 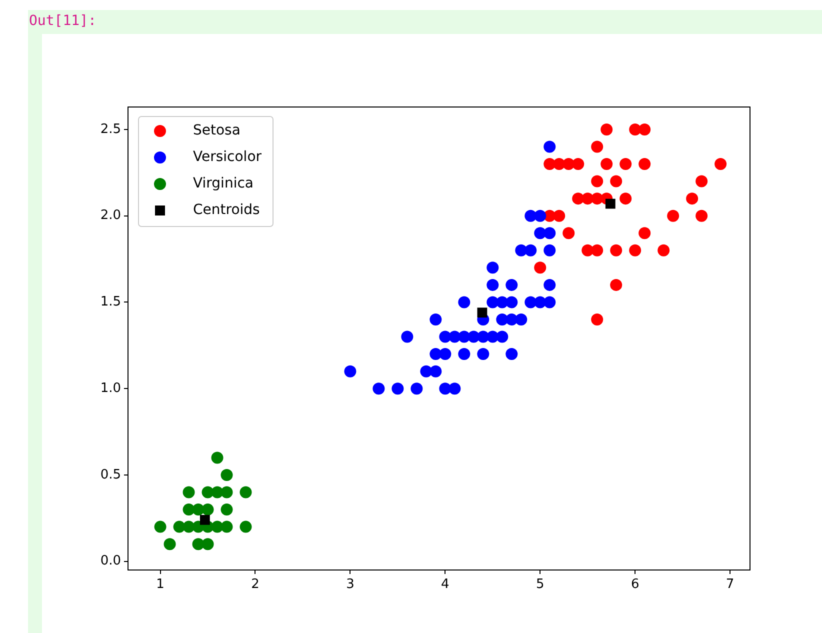 What do you see at coordinates (445, 584) in the screenshot?
I see `x-tick-label: 4` at bounding box center [445, 584].